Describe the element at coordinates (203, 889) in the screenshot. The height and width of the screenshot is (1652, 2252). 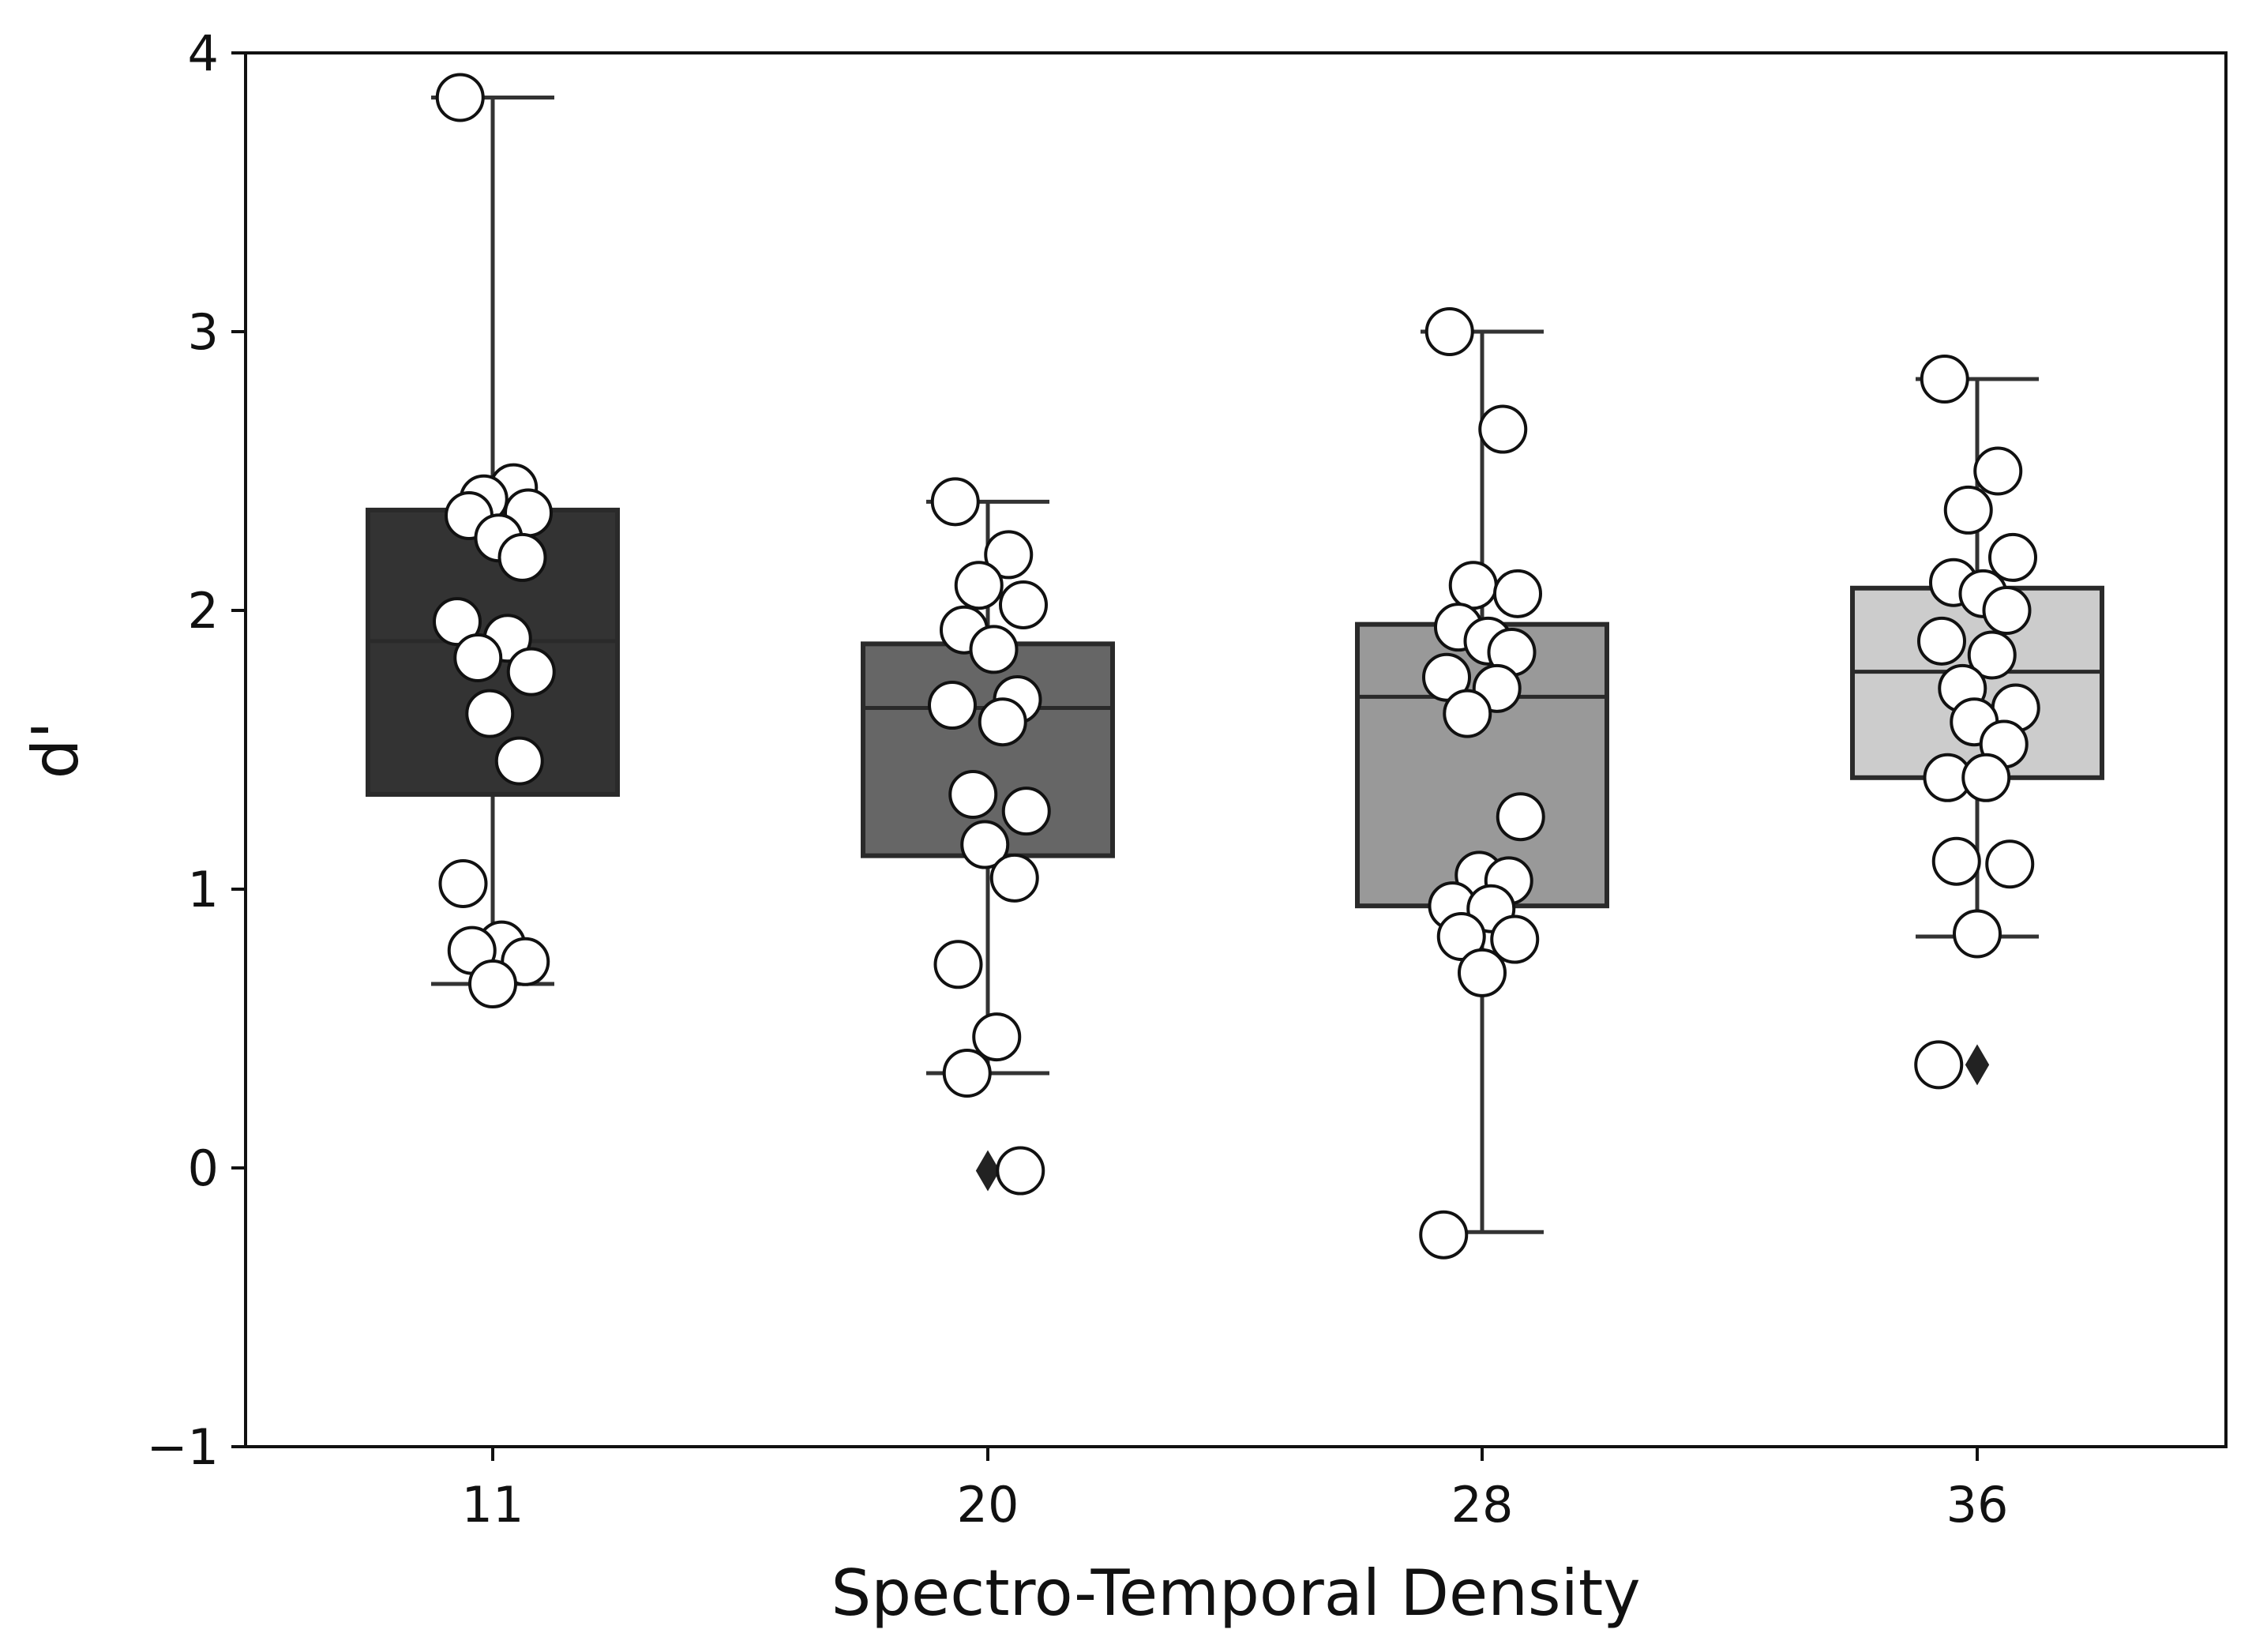
I see `y-tick-label: 1` at that location.